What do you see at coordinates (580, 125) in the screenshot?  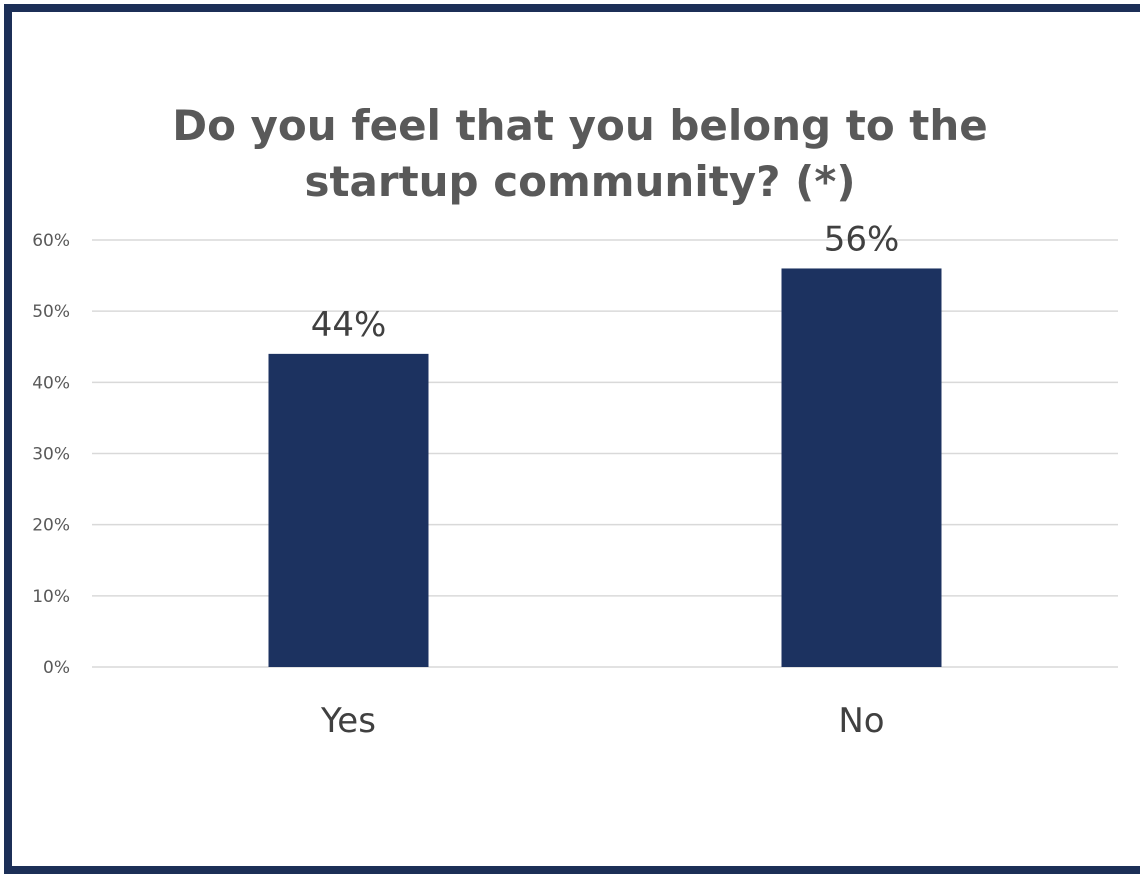 I see `chart-title-line-1: Do you feel that you belong to the` at bounding box center [580, 125].